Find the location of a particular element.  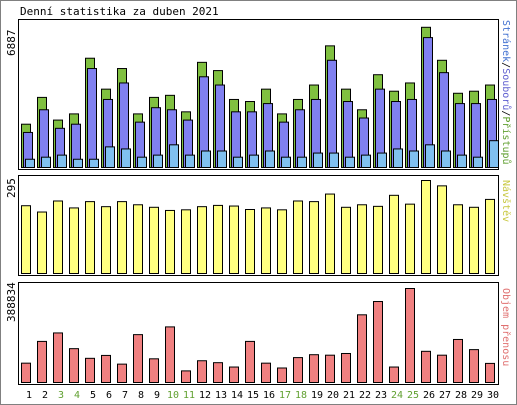

x-label-day-12: 12 is located at coordinates (205, 395).